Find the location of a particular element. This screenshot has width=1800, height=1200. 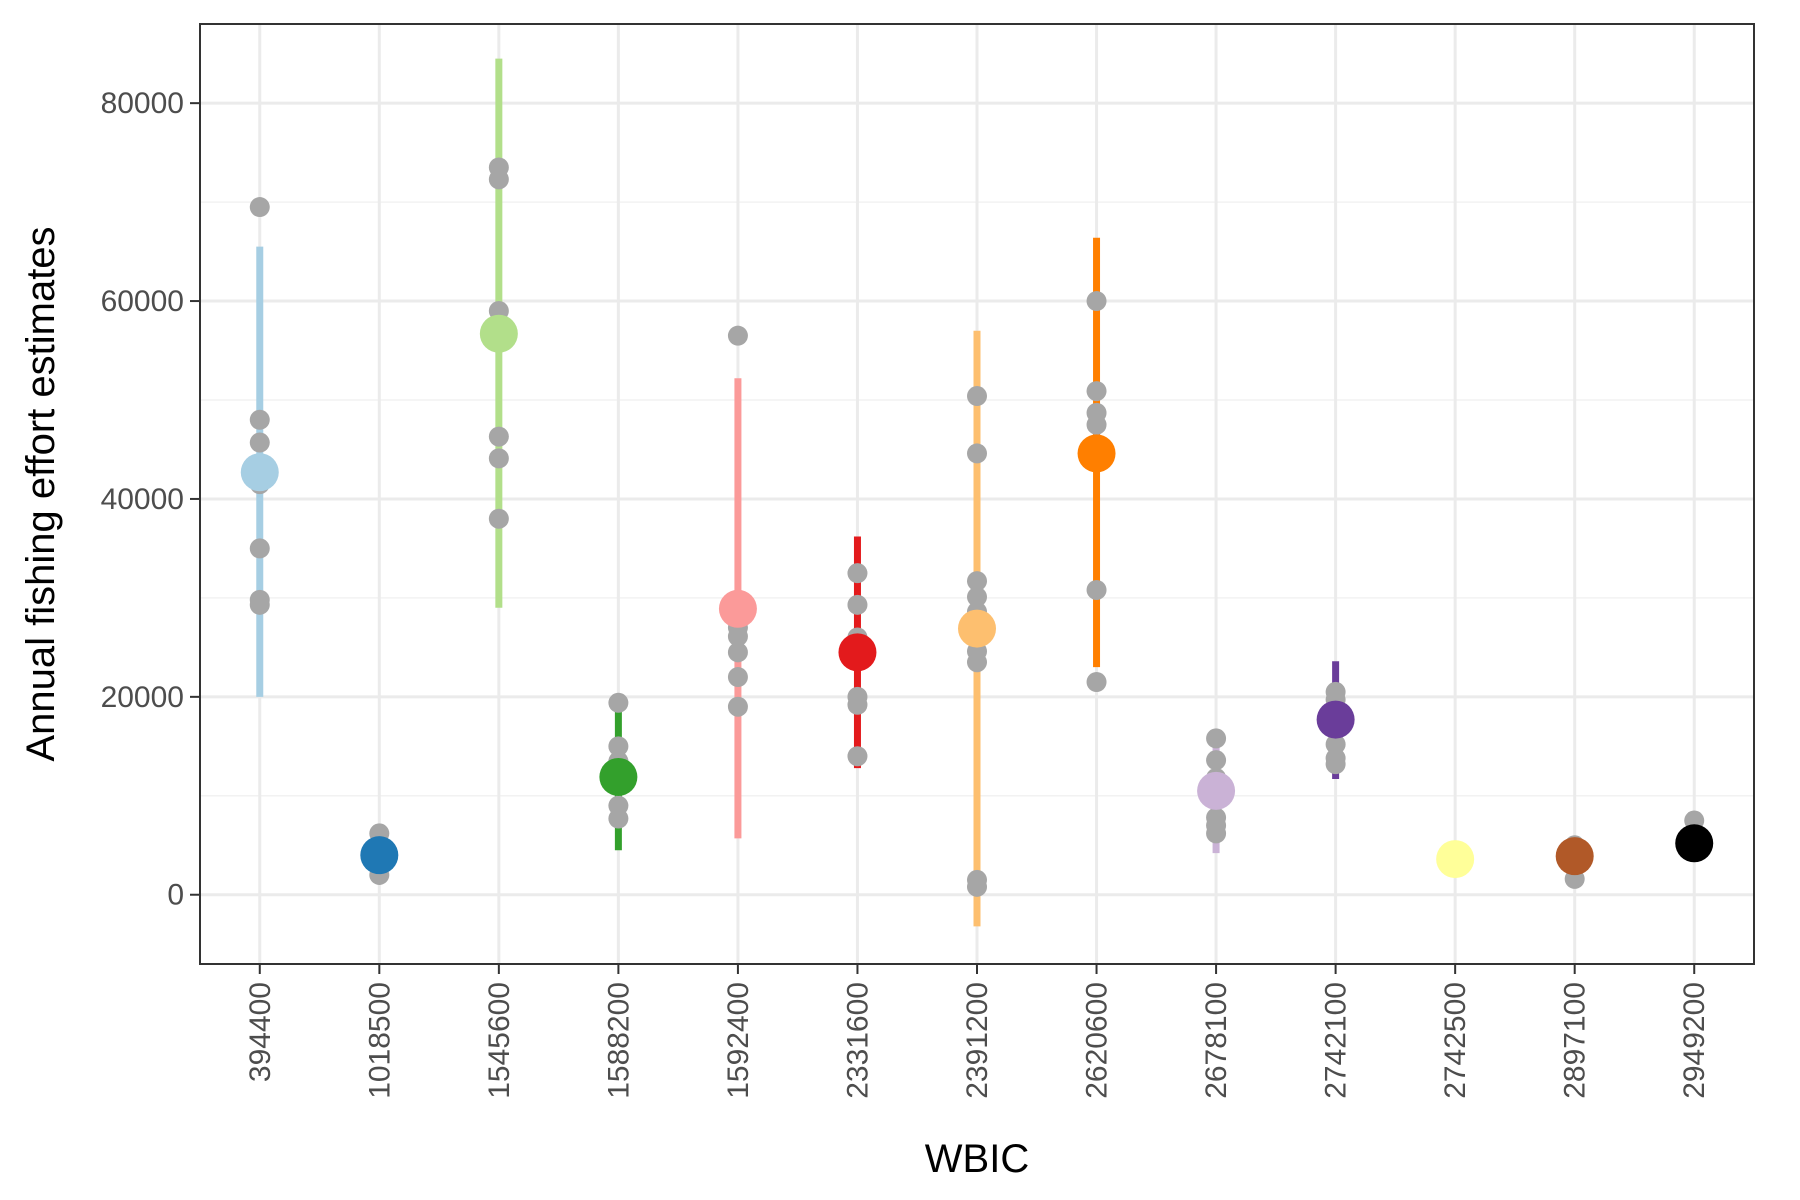

y-tick-label: 20000 is located at coordinates (142, 697).